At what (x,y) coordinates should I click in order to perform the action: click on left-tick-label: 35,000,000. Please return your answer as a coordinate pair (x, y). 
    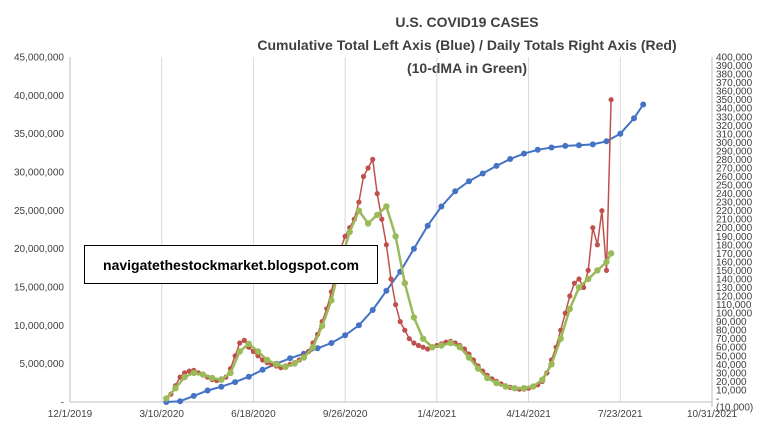
    Looking at the image, I should click on (39, 134).